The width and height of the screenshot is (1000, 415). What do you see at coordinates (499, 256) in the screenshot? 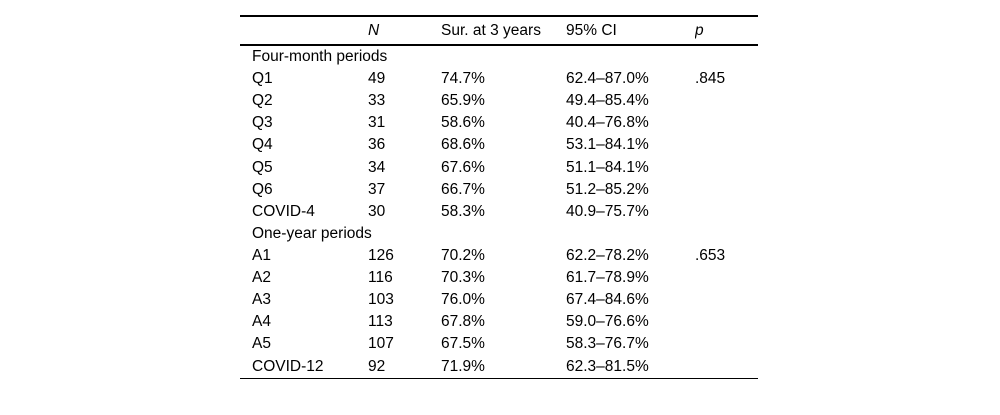
I see `table-row: A1 126 70.2% 62.2–78.2% .653` at bounding box center [499, 256].